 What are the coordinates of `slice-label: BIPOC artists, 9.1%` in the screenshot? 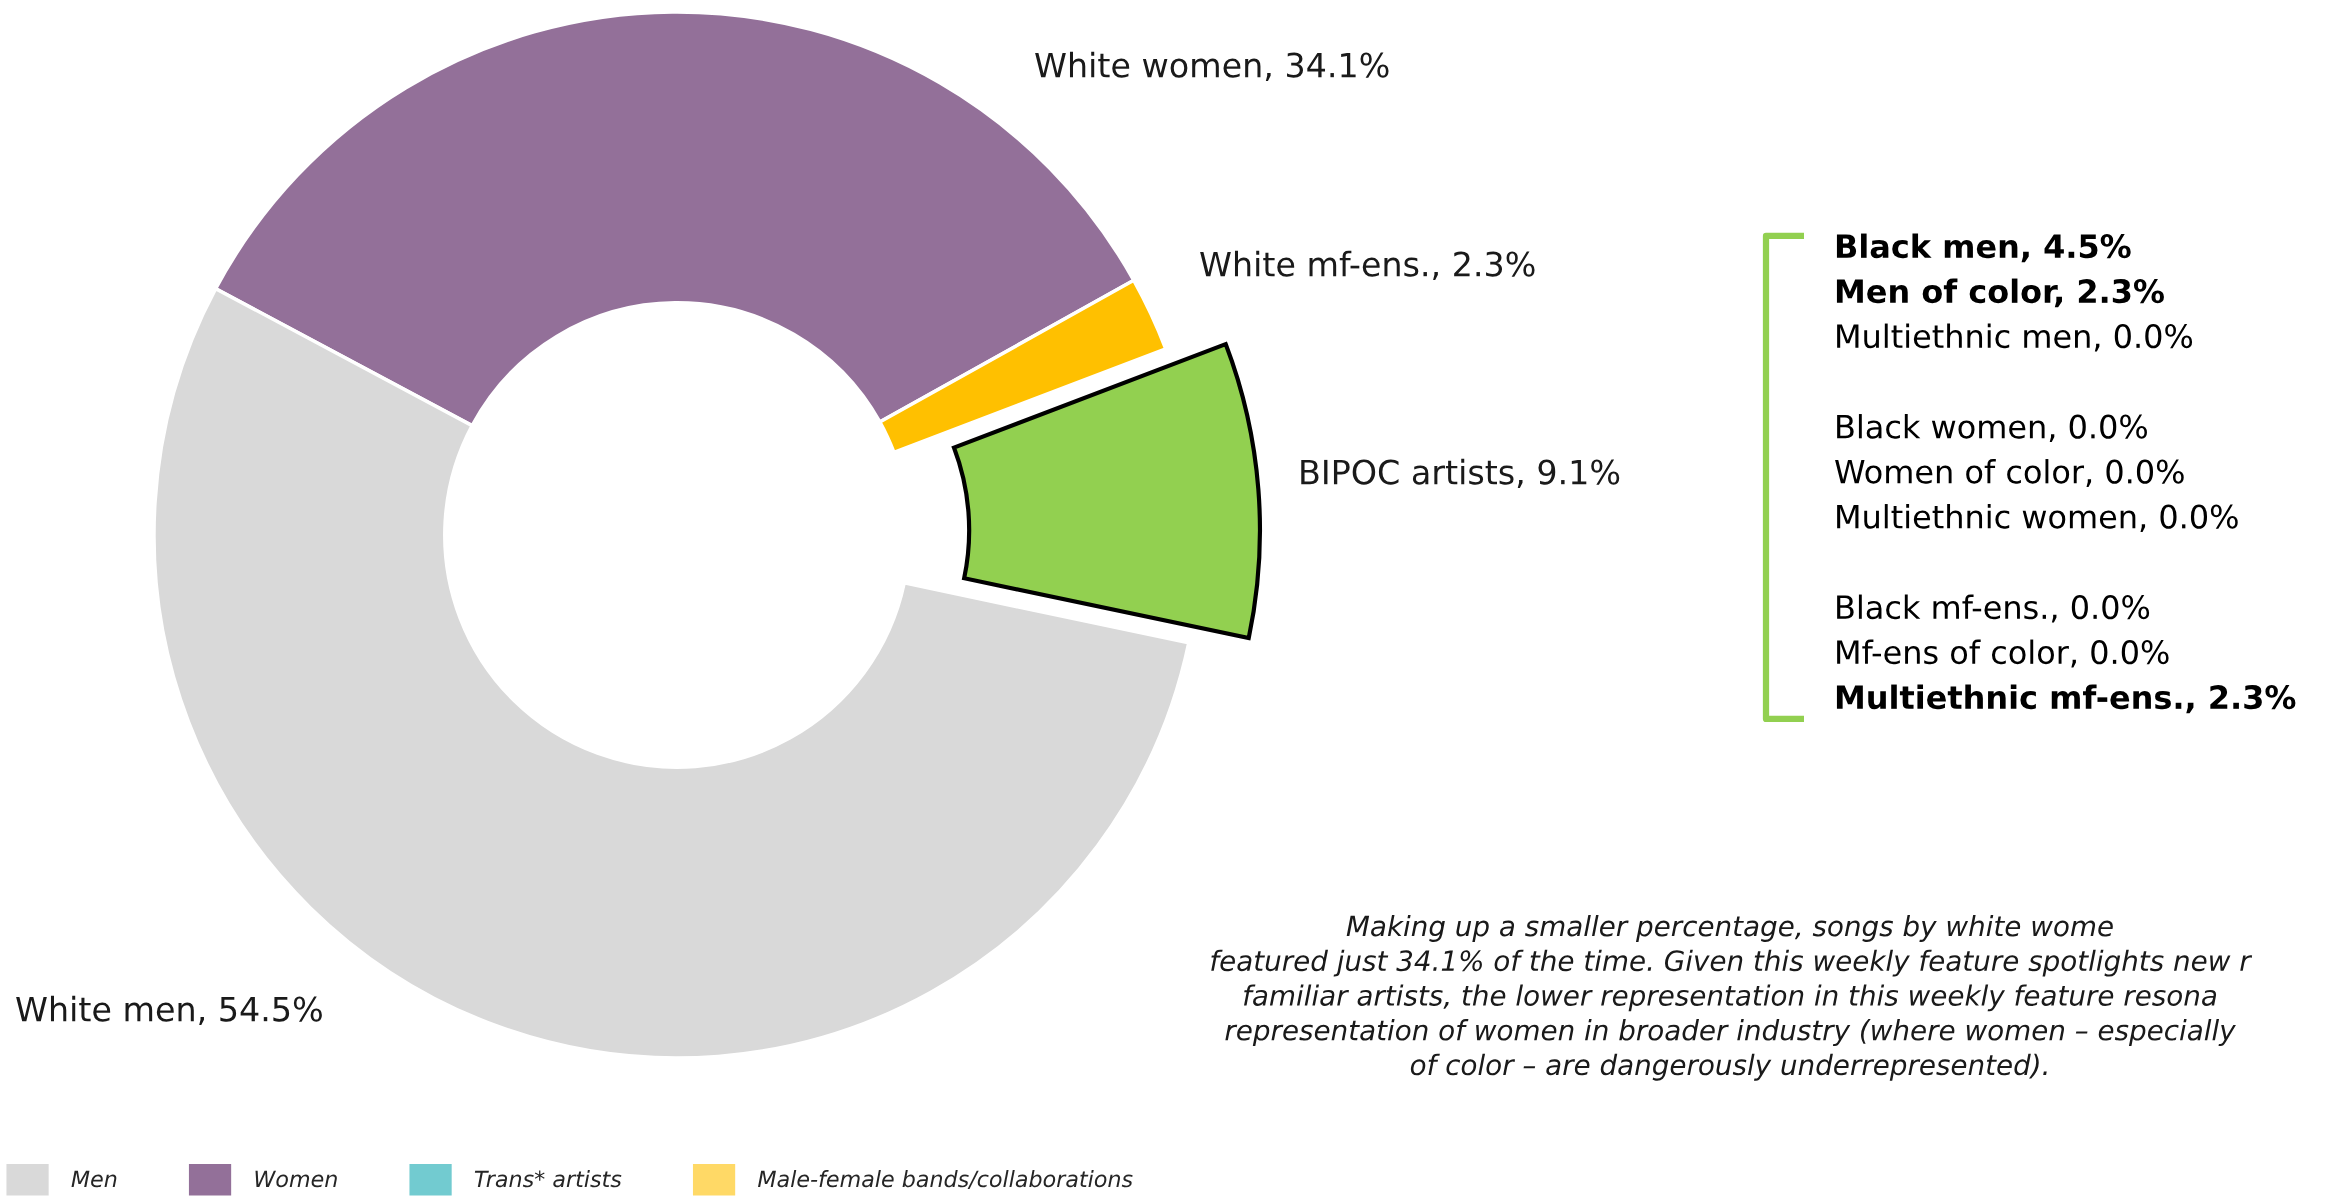 It's located at (1460, 473).